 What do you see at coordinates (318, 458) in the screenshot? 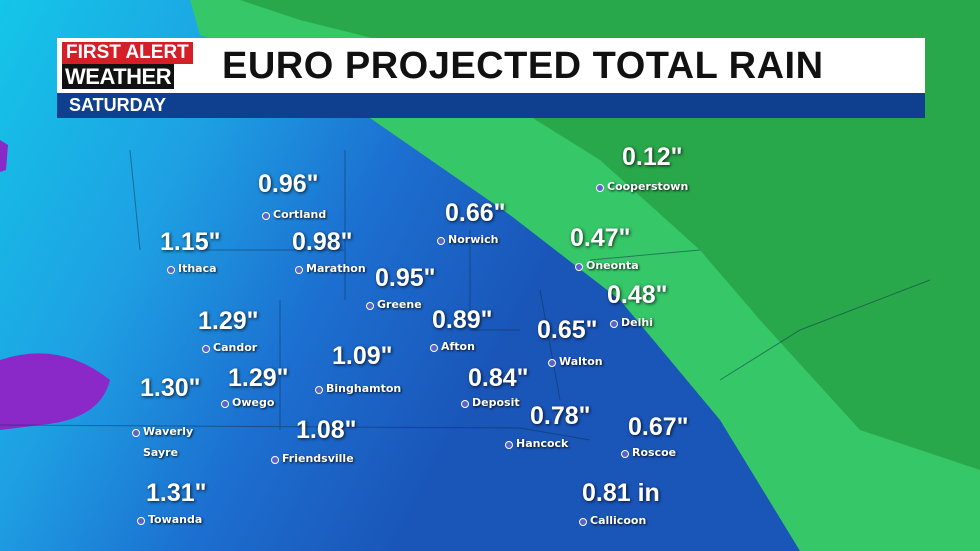
I see `location-name: Friendsville` at bounding box center [318, 458].